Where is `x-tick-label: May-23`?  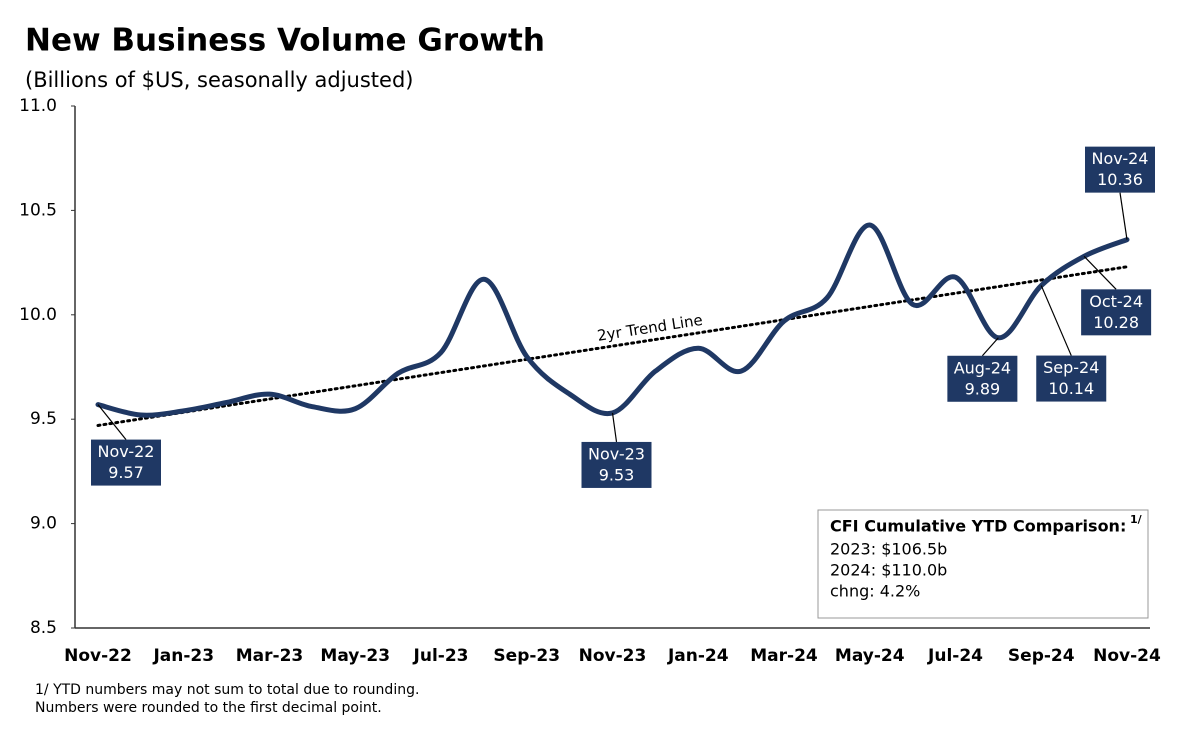
x-tick-label: May-23 is located at coordinates (355, 656).